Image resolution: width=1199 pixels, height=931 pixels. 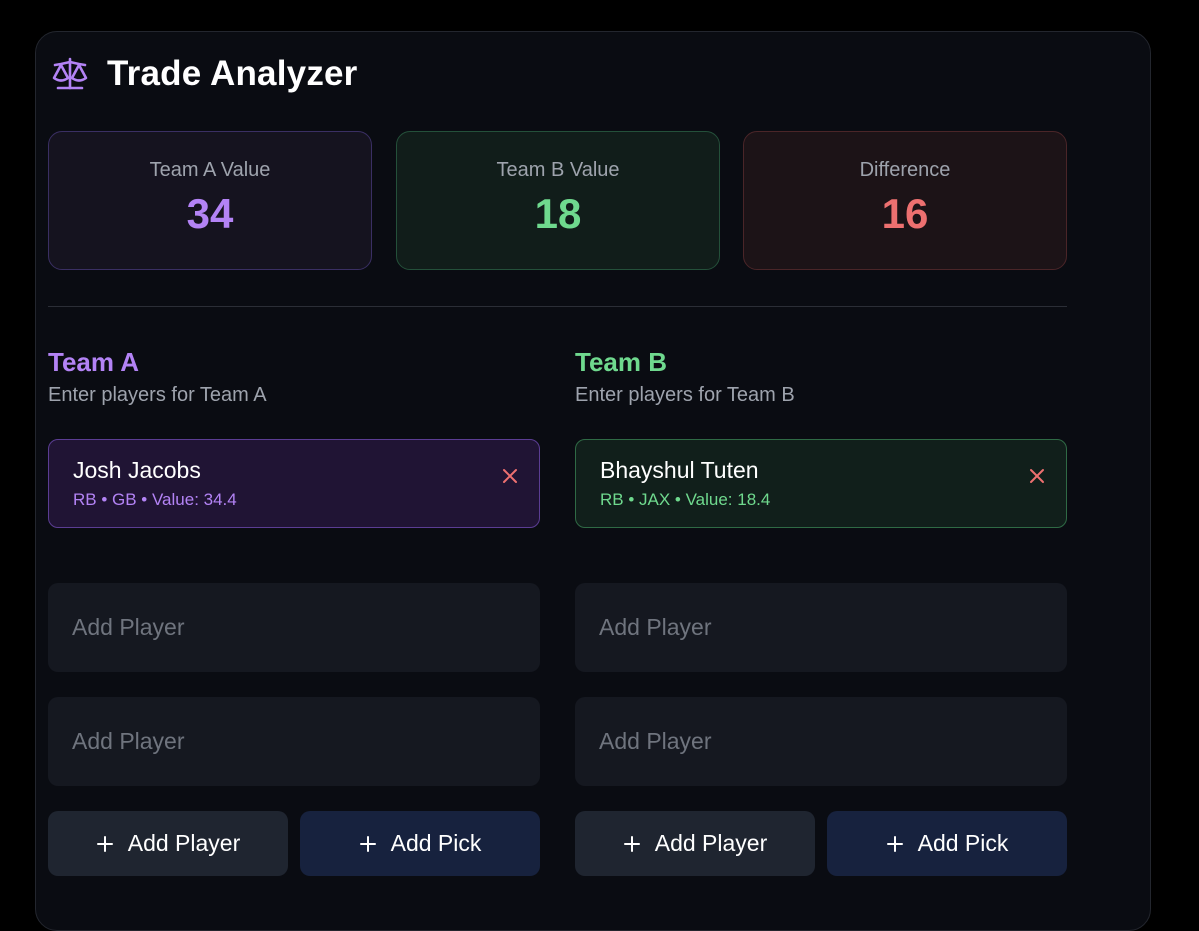 I want to click on team-a-value: 34, so click(x=210, y=213).